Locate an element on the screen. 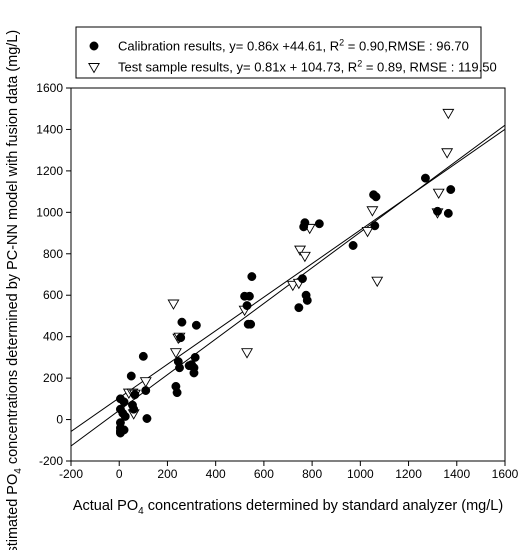  x-tick-label: 200 is located at coordinates (167, 474).